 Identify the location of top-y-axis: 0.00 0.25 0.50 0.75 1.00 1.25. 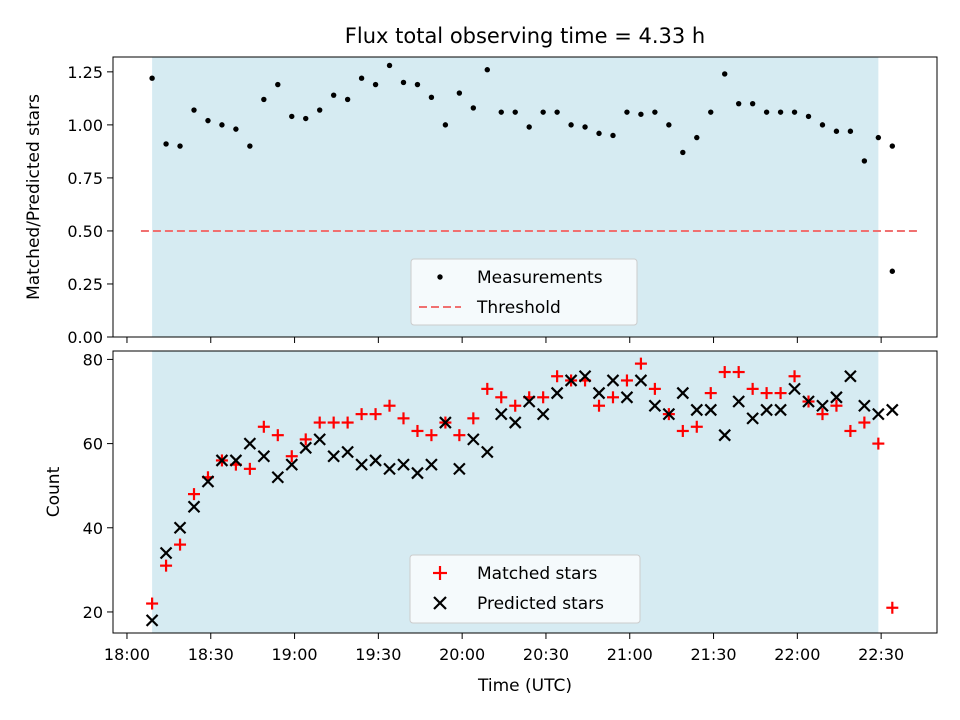
(90, 205).